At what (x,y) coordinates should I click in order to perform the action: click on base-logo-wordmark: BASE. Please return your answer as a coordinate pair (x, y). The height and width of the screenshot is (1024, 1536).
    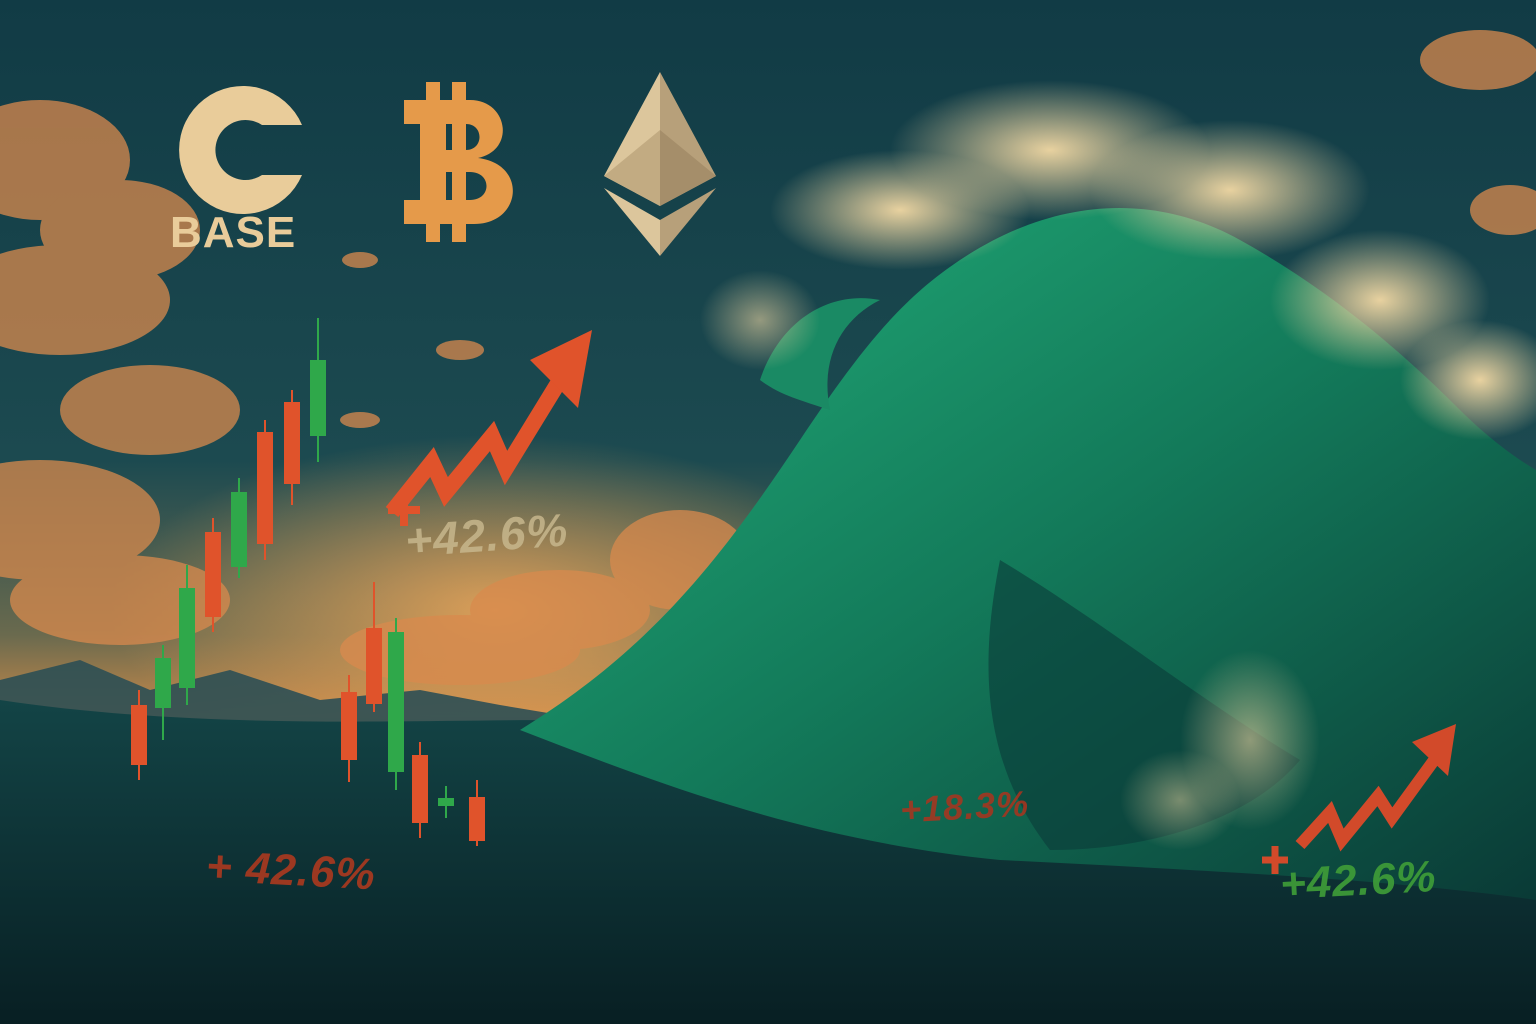
    Looking at the image, I should click on (233, 232).